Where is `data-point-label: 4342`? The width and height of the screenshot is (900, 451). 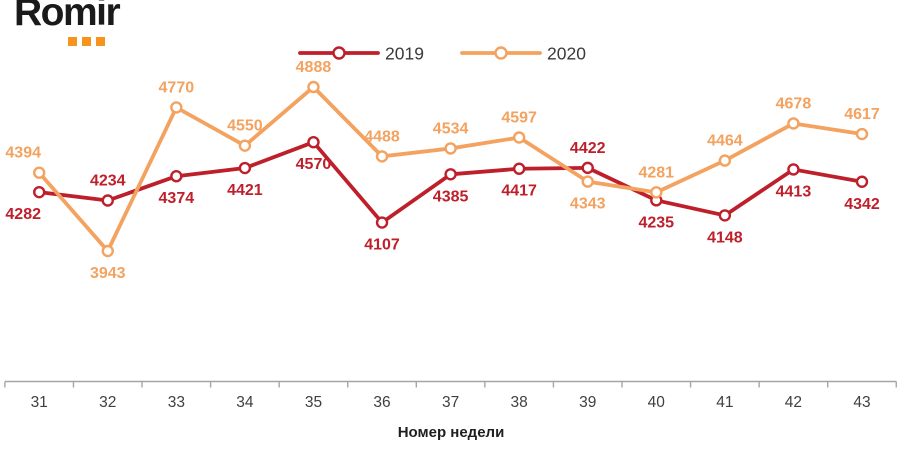 data-point-label: 4342 is located at coordinates (862, 204).